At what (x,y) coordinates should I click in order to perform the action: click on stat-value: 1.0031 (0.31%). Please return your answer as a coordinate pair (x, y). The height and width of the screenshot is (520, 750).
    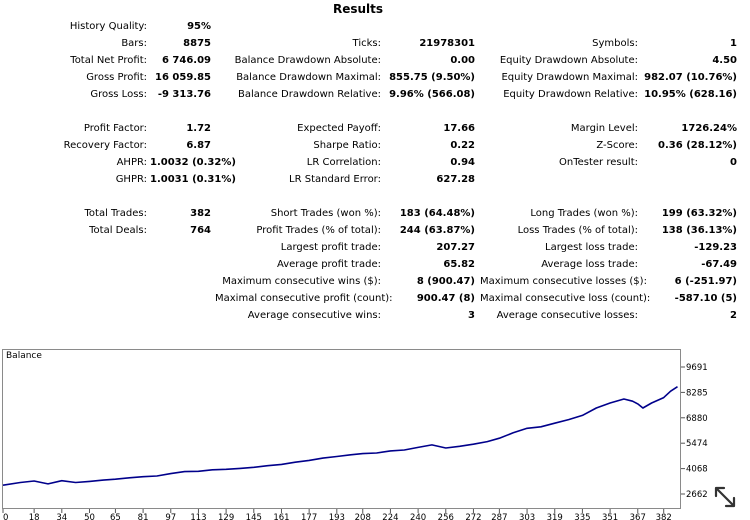
    Looking at the image, I should click on (193, 179).